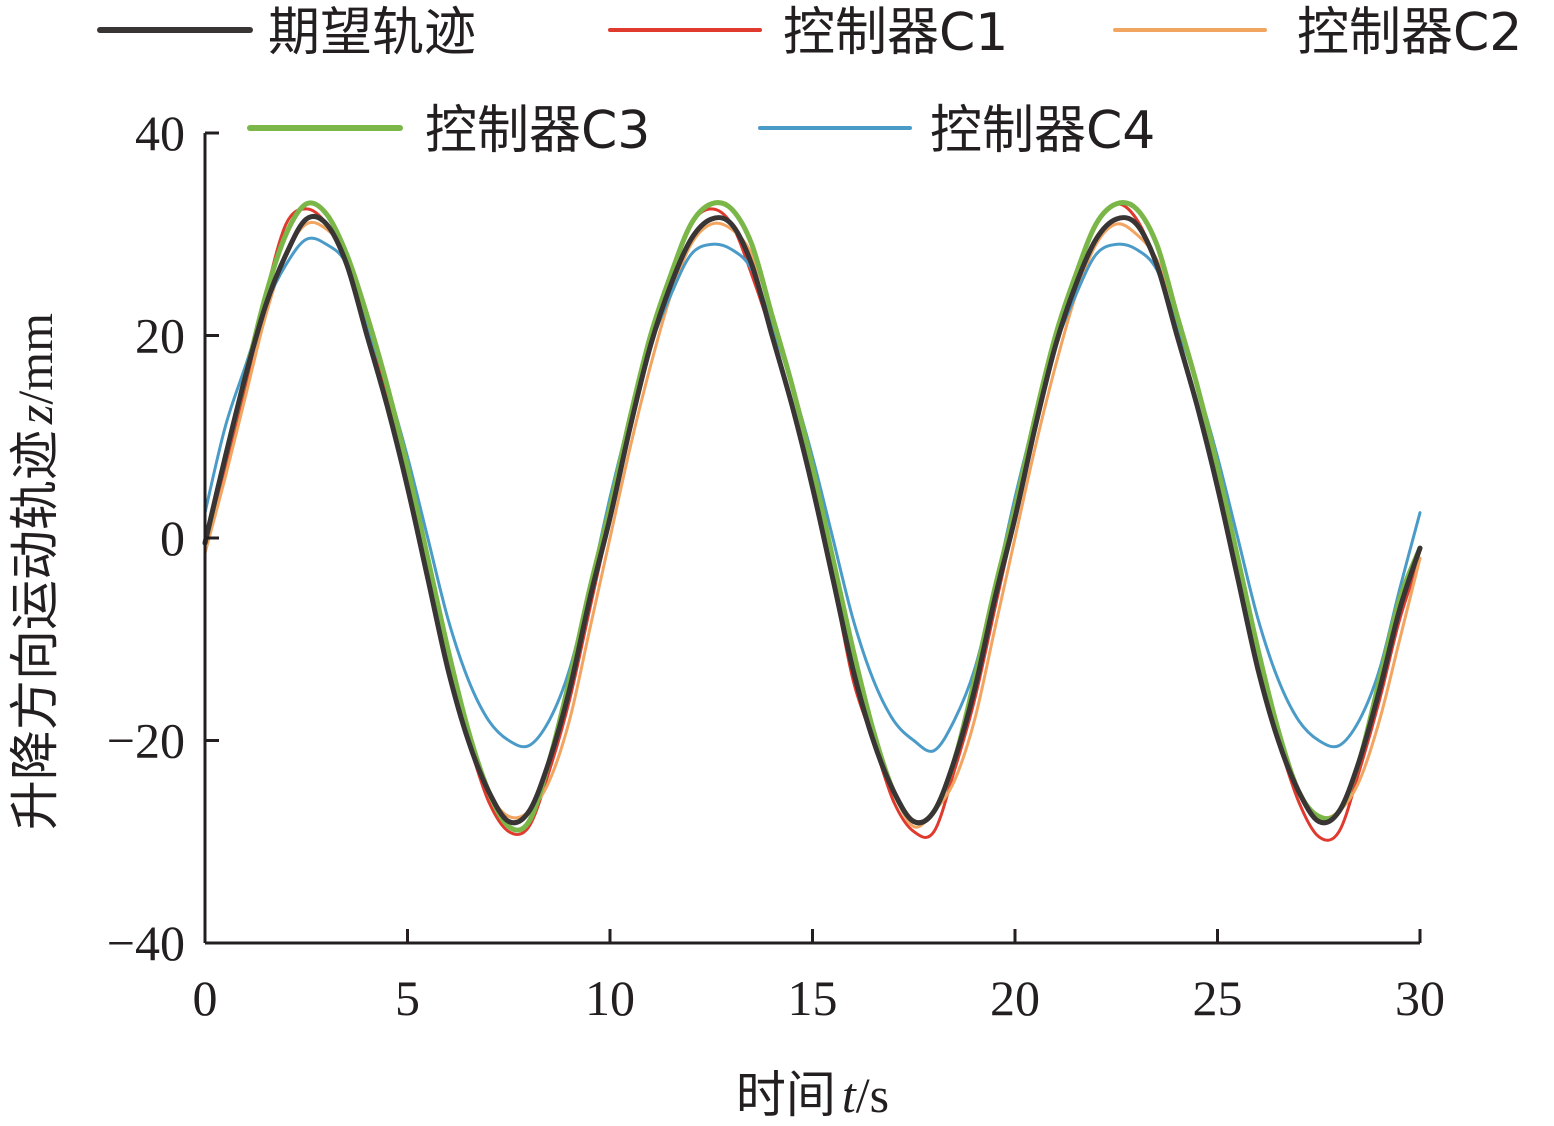  Describe the element at coordinates (160, 336) in the screenshot. I see `y-tick-label: 20` at that location.